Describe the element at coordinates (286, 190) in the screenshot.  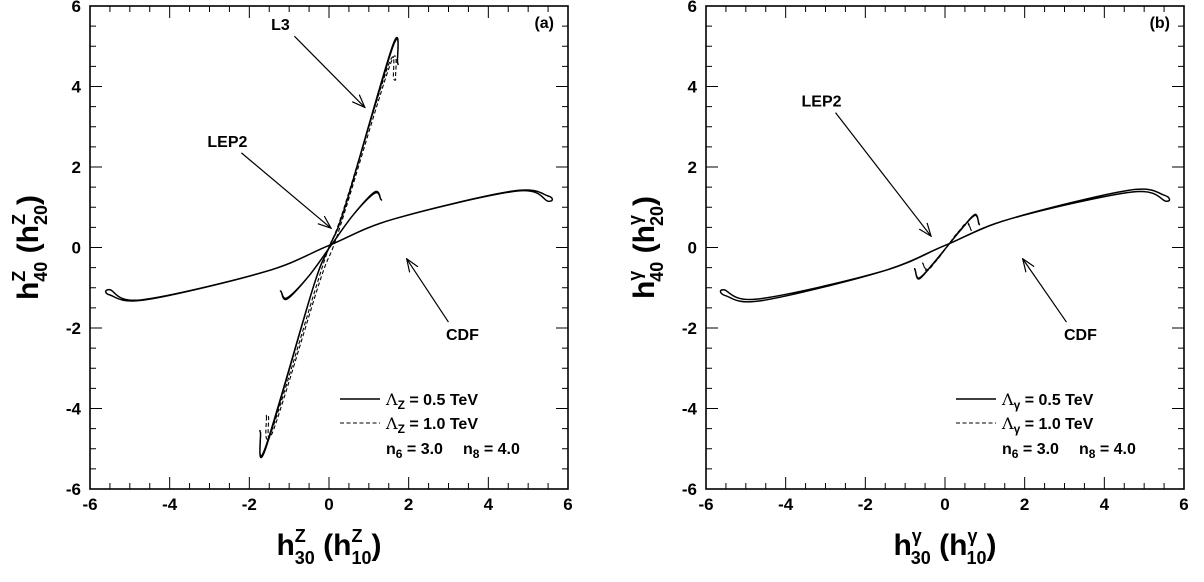
I see `annotation-arrow-lep2` at that location.